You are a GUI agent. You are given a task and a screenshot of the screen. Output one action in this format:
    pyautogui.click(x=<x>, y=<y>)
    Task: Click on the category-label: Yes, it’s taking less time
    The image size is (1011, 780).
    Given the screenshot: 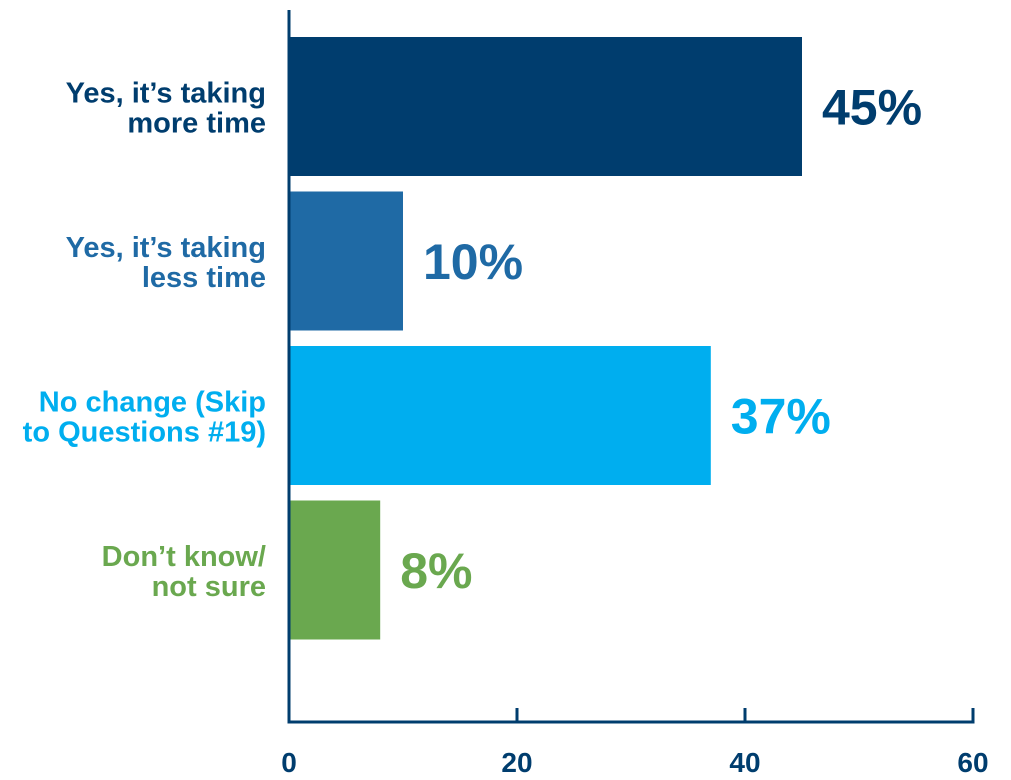 What is the action you would take?
    pyautogui.click(x=166, y=263)
    